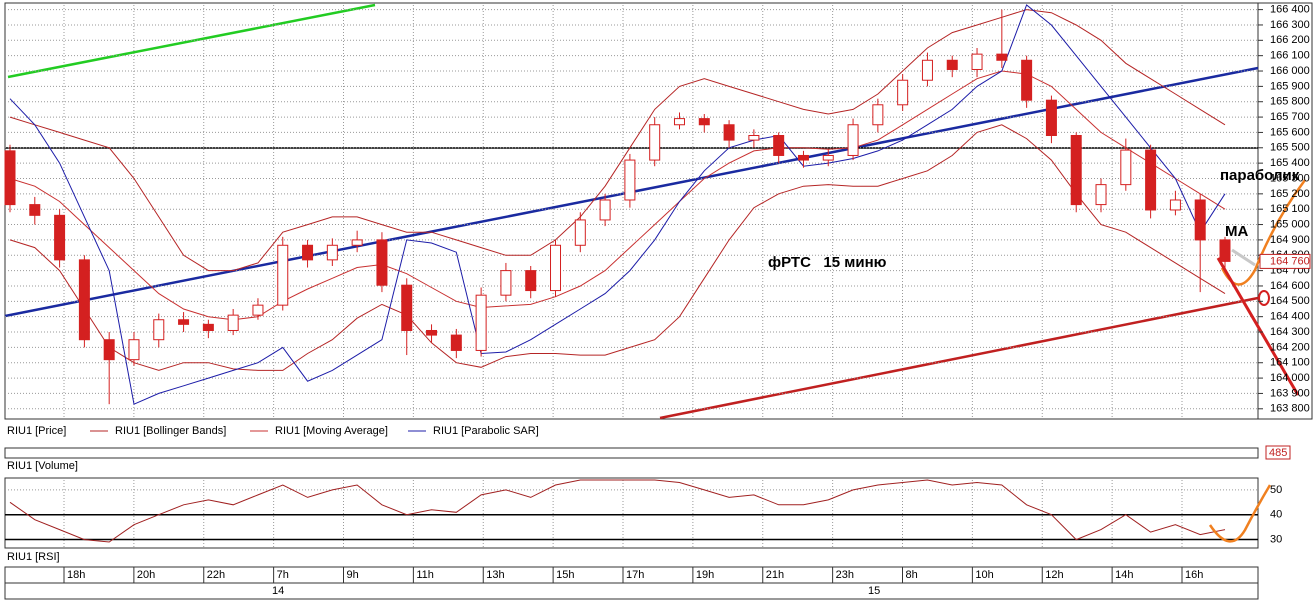 The image size is (1313, 600). I want to click on y-tick-label: 165 900, so click(1290, 86).